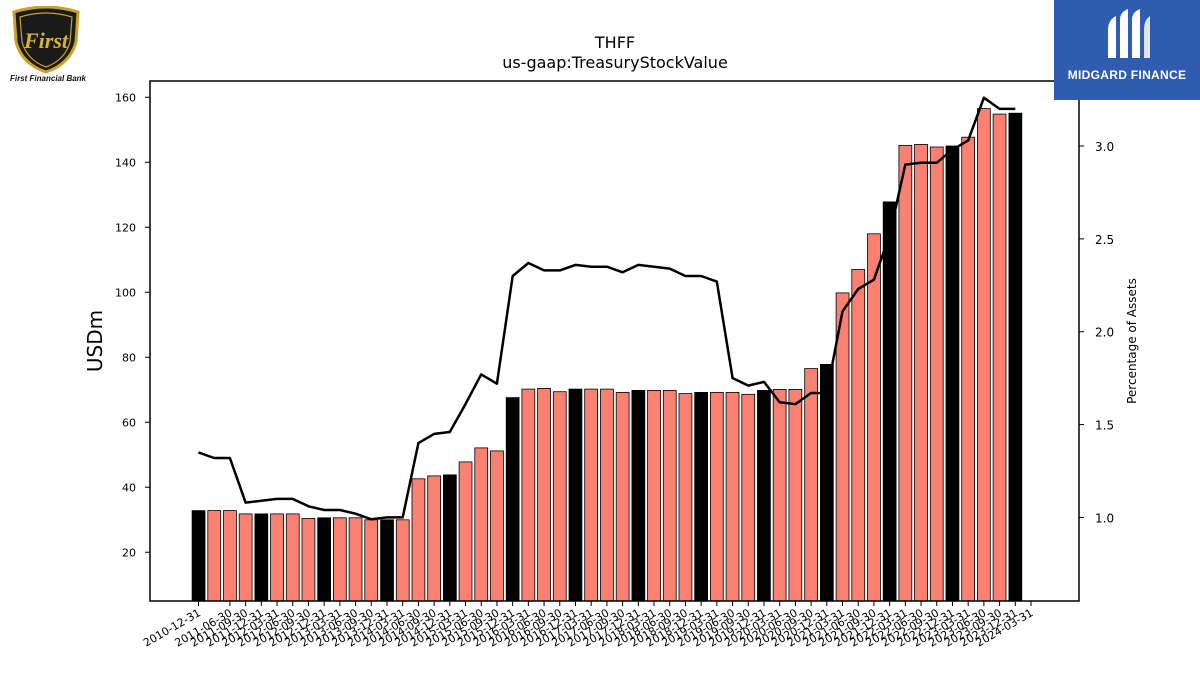 The width and height of the screenshot is (1200, 675). Describe the element at coordinates (1129, 33) in the screenshot. I see `midgard-mark-icon` at that location.